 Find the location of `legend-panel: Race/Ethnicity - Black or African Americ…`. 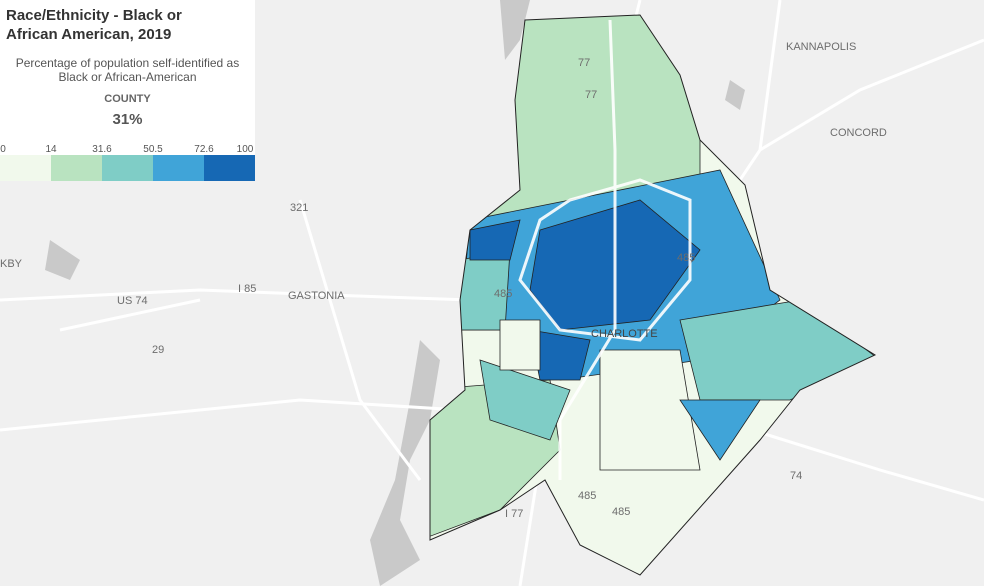

legend-panel: Race/Ethnicity - Black or African Americ… is located at coordinates (127, 90).